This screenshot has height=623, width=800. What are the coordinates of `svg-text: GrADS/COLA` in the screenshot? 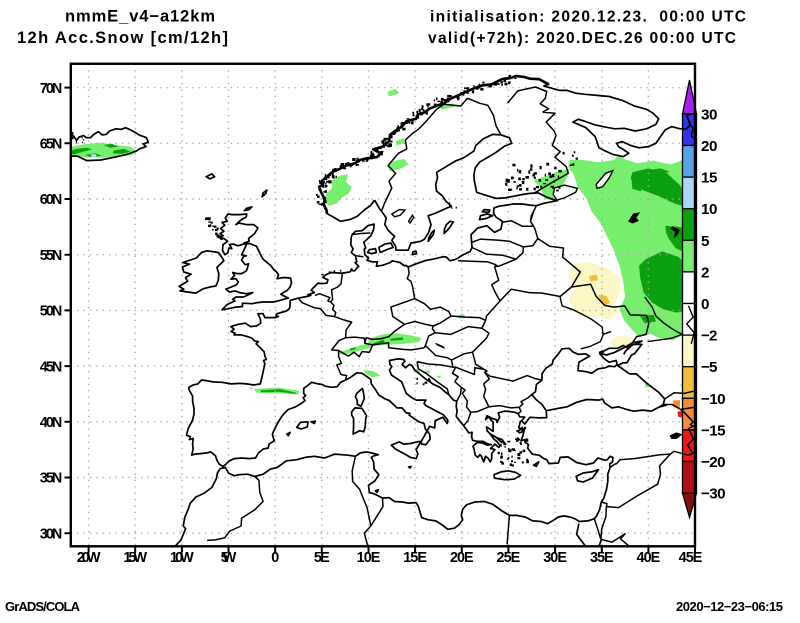 It's located at (43, 606).